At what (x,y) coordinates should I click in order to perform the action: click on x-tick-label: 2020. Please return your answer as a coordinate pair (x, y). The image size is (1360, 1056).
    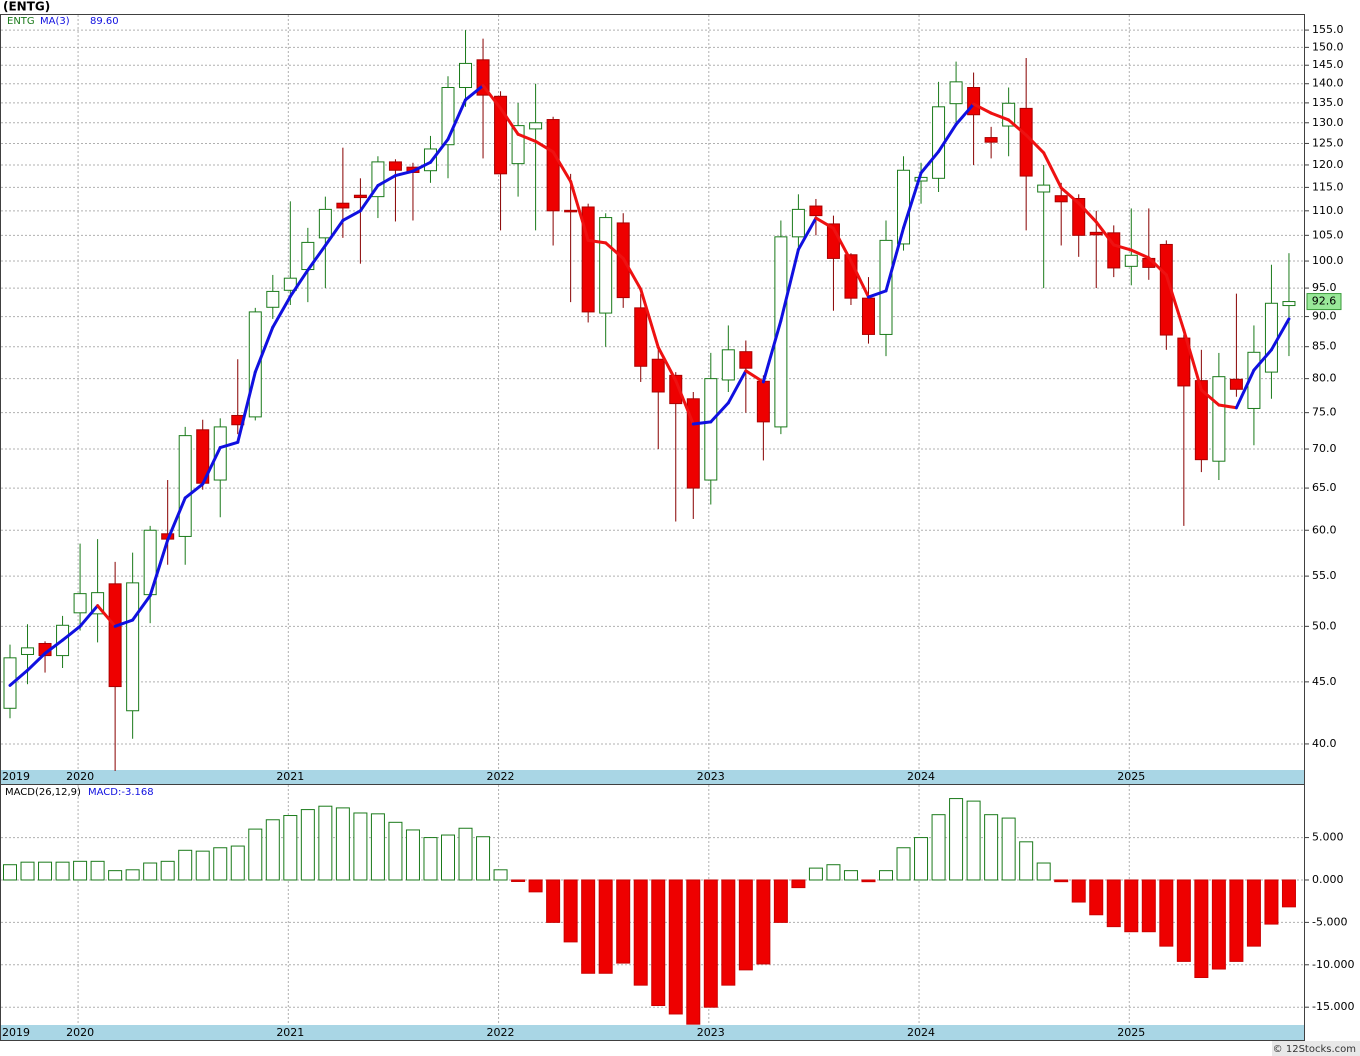
    Looking at the image, I should click on (80, 776).